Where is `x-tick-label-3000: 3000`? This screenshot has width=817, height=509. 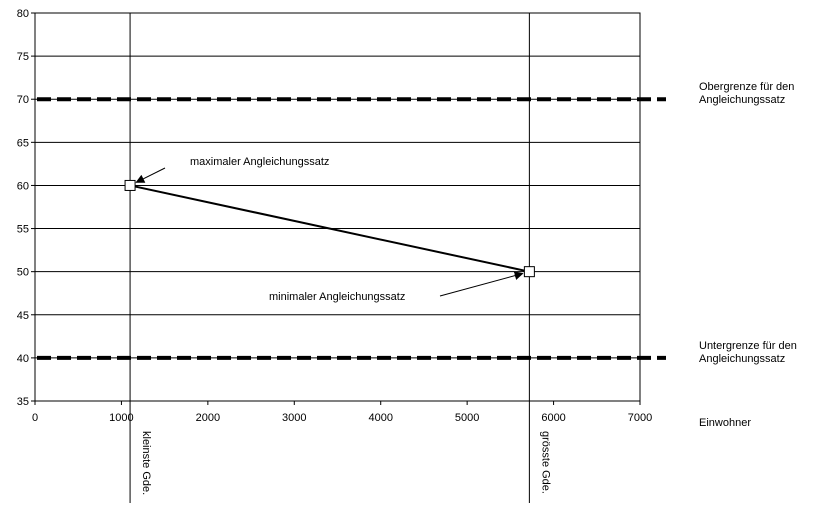
x-tick-label-3000: 3000 is located at coordinates (294, 418).